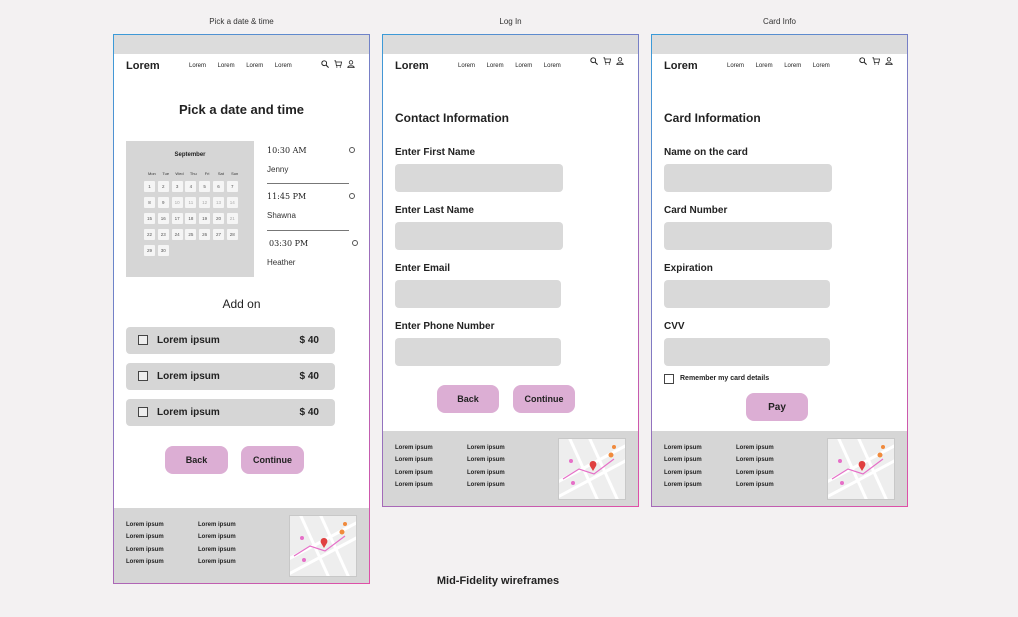 Image resolution: width=1018 pixels, height=617 pixels. What do you see at coordinates (163, 250) in the screenshot?
I see `calendar-day: 30` at bounding box center [163, 250].